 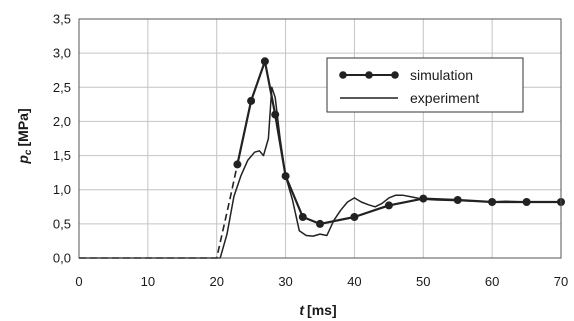 I want to click on x-axis-unit: [ms], so click(x=322, y=310).